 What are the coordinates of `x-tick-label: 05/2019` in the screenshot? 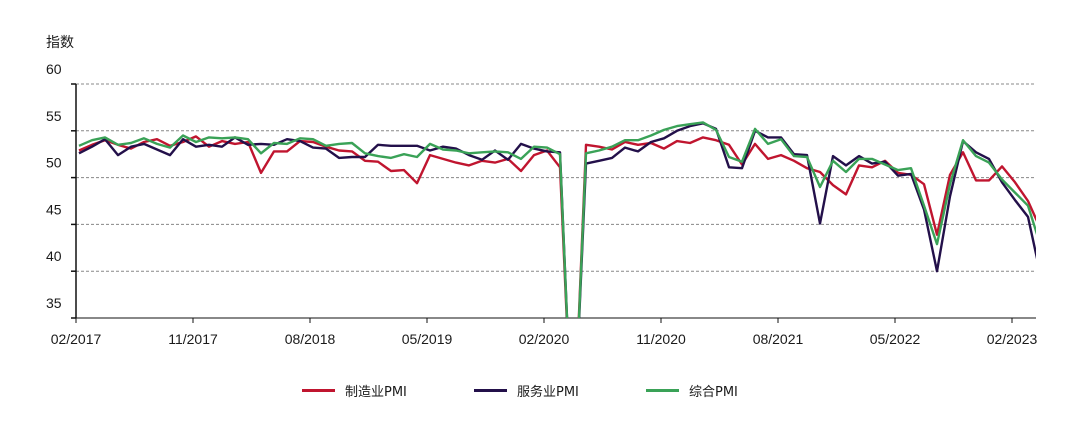 It's located at (427, 339).